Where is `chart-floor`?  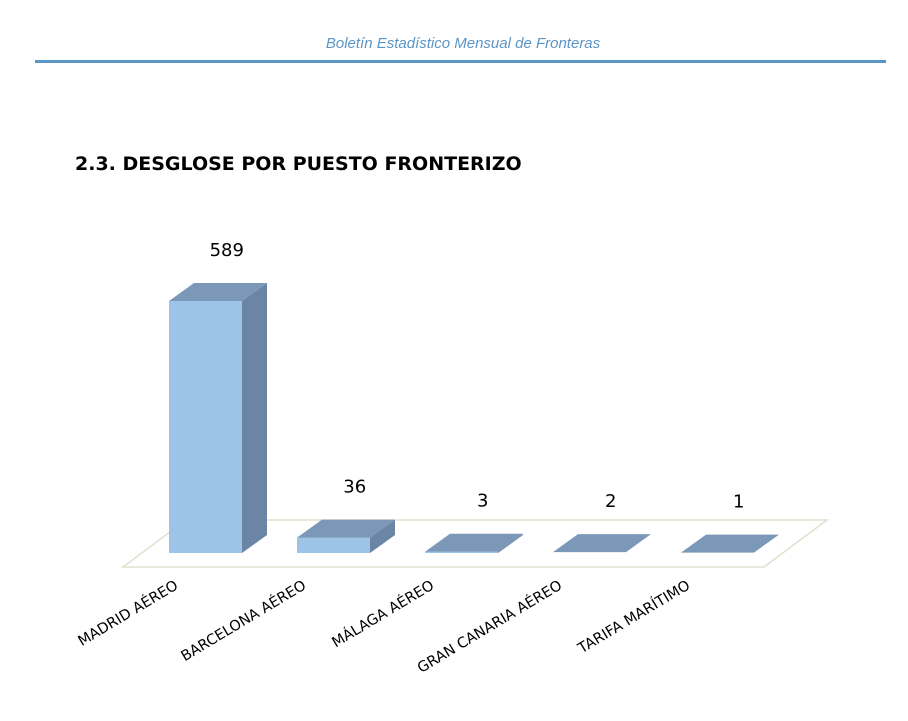 chart-floor is located at coordinates (475, 543).